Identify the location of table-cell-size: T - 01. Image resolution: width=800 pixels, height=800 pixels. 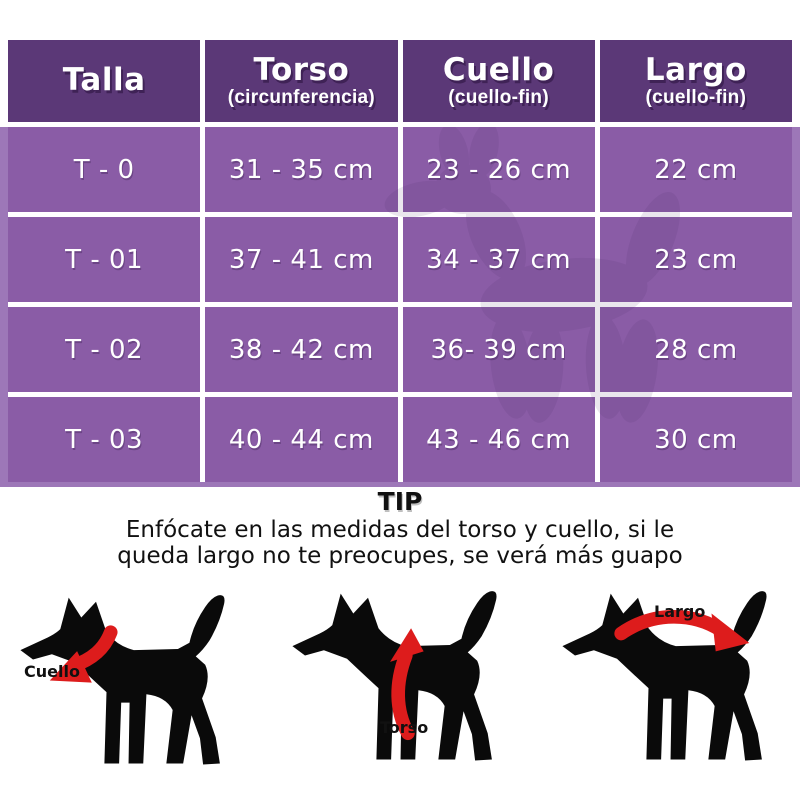
(104, 259).